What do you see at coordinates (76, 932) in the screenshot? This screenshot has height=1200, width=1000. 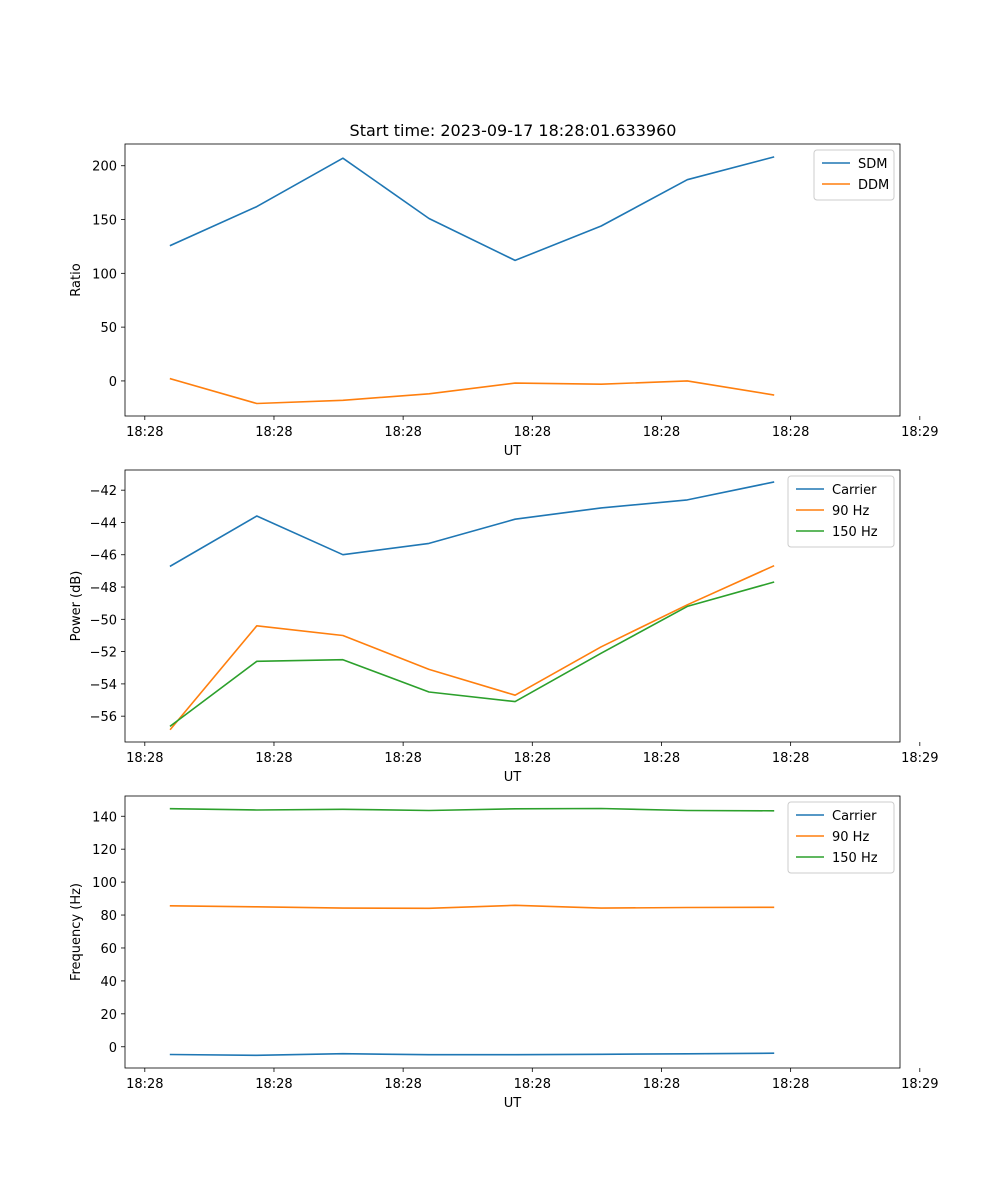 I see `y-axis-label: Frequency (Hz)` at bounding box center [76, 932].